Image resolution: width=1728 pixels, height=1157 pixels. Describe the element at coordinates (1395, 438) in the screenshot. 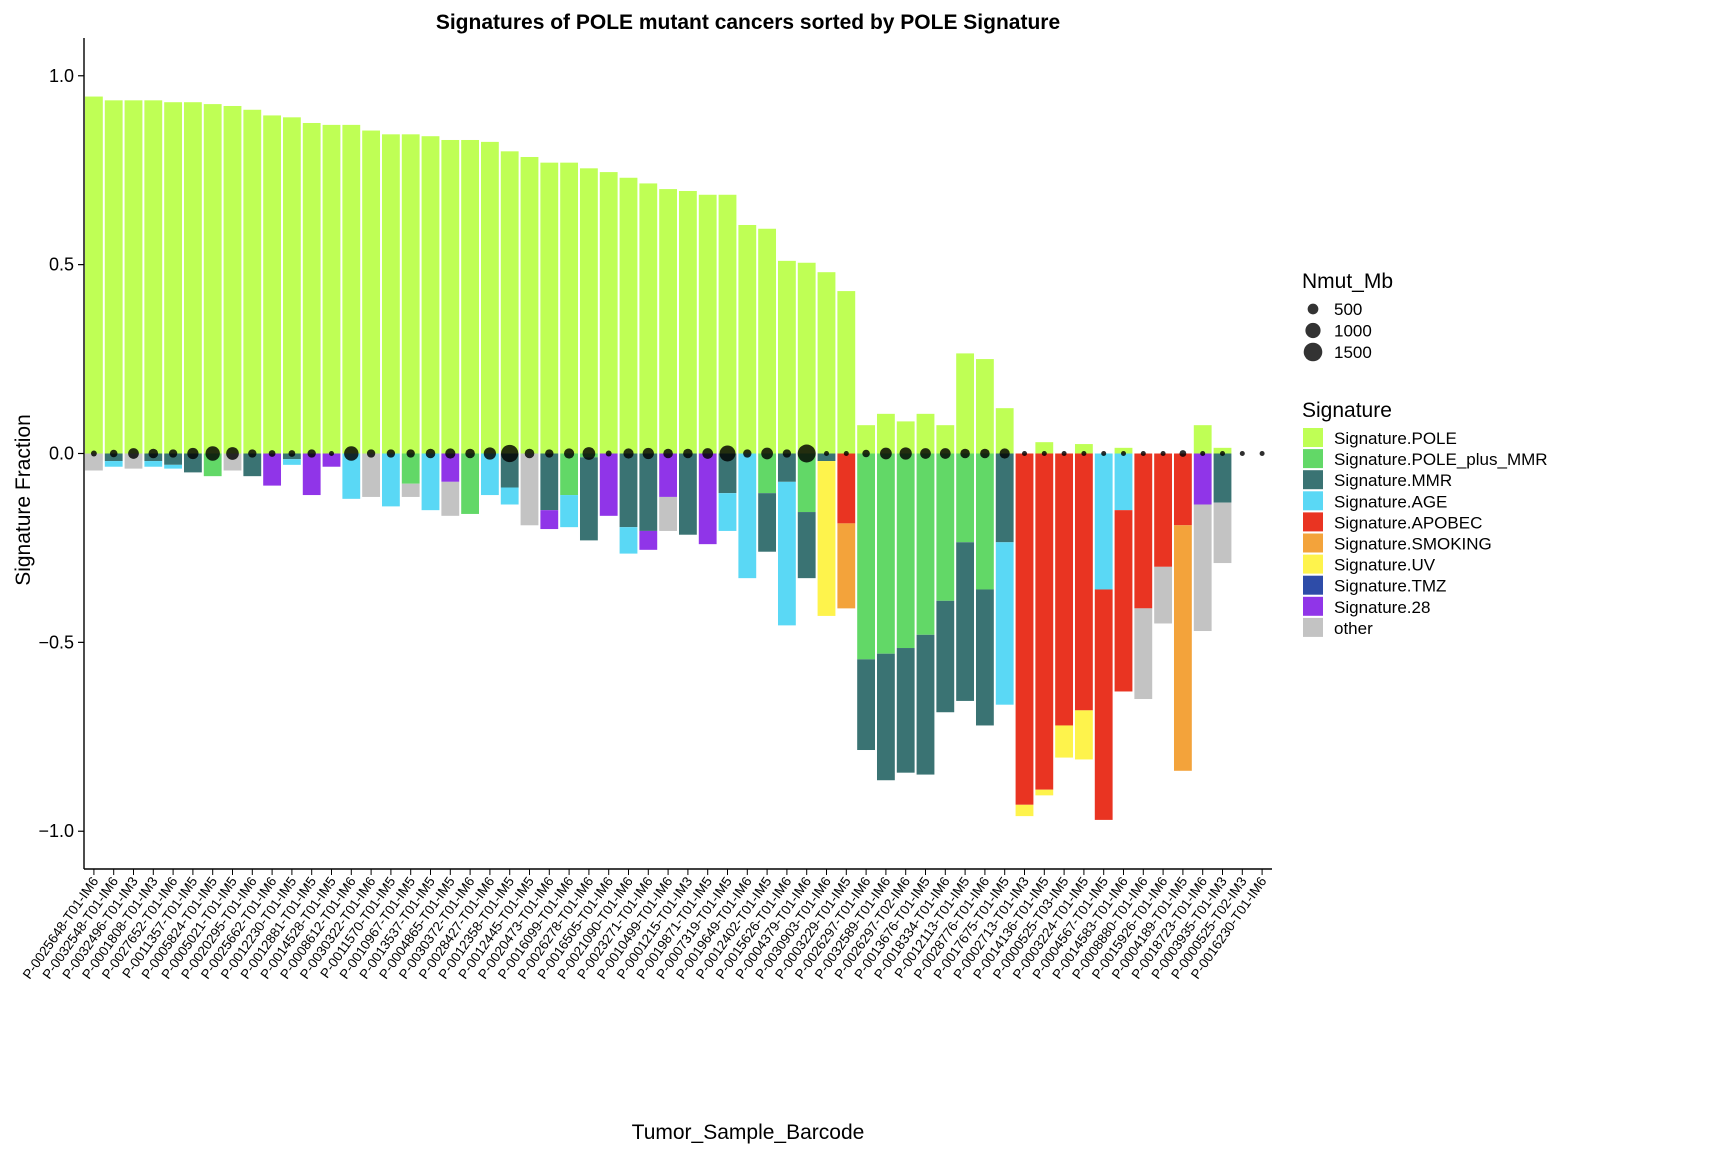

I see `signature-legend-label: Signature.POLE` at that location.